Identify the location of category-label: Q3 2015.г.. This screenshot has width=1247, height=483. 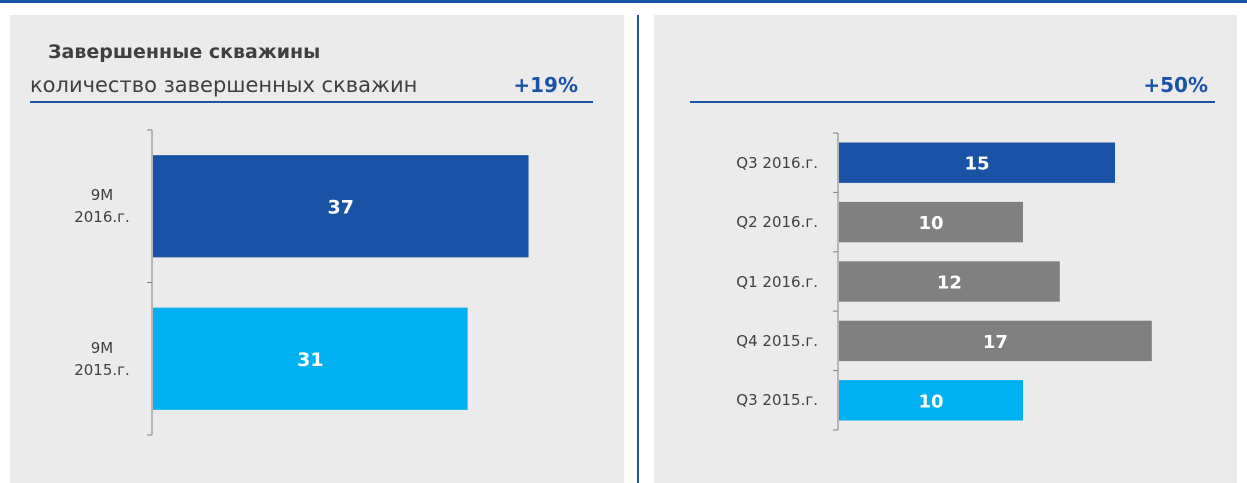
(777, 400).